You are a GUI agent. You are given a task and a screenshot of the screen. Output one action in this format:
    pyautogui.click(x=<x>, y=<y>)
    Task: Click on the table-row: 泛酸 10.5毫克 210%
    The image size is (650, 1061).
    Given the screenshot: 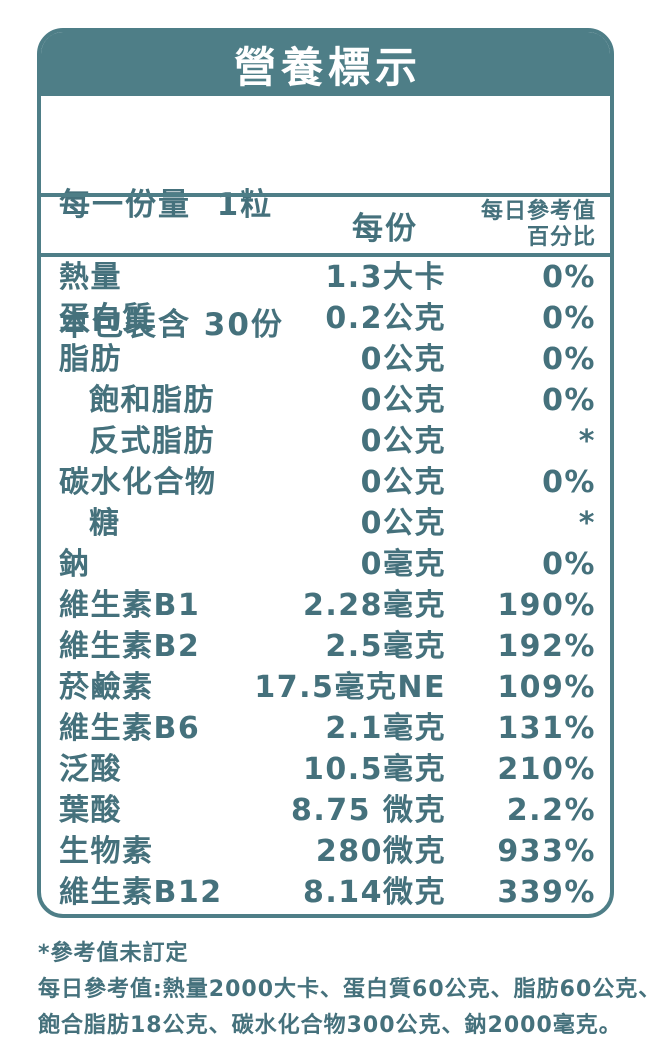 What is the action you would take?
    pyautogui.click(x=325, y=769)
    